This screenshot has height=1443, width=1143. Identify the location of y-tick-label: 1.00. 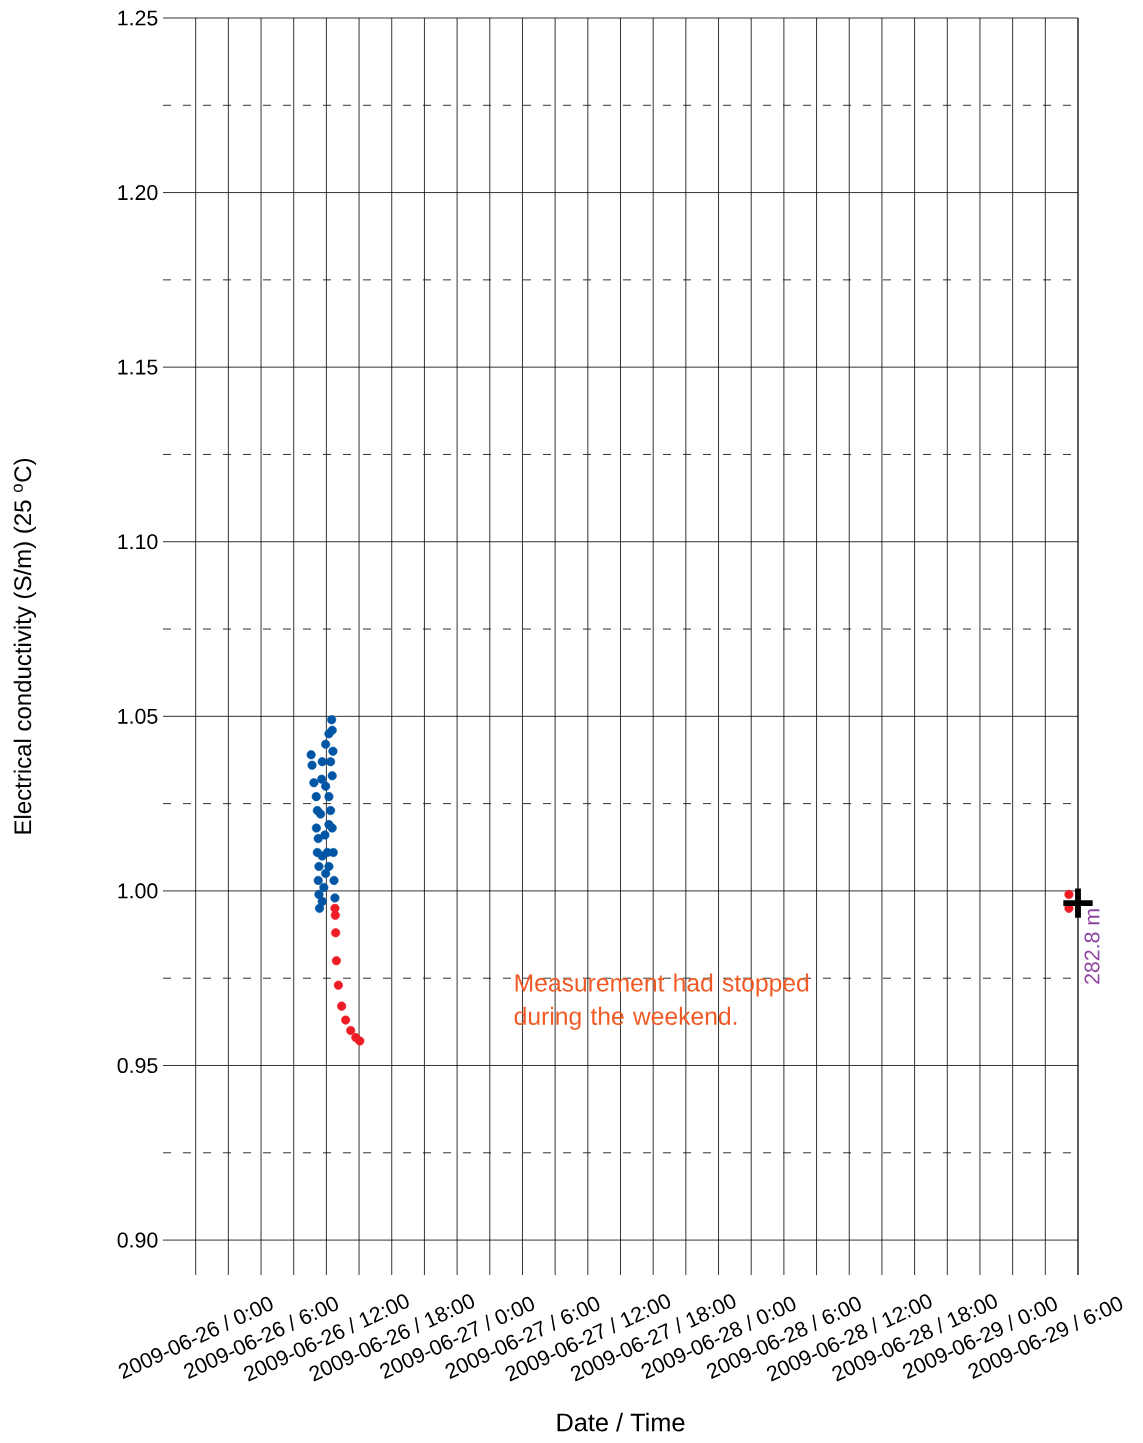
(138, 891).